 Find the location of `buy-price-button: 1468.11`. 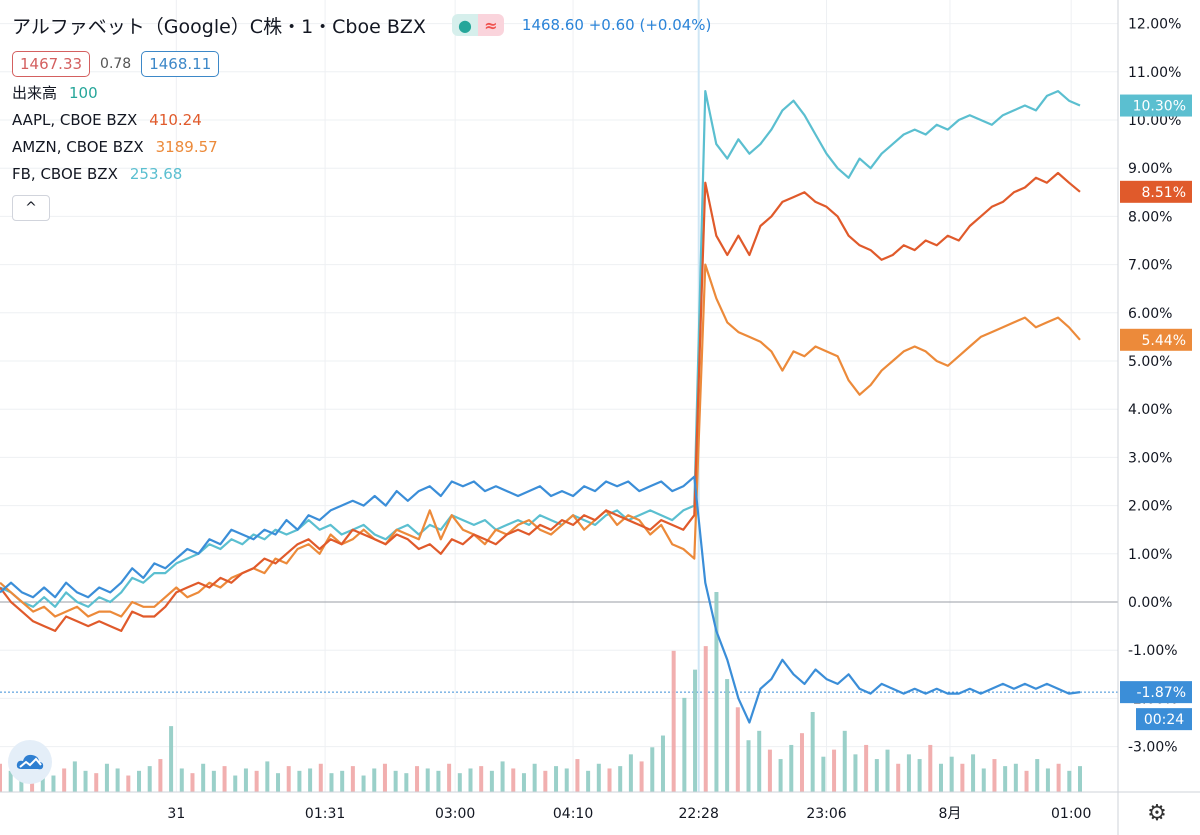

buy-price-button: 1468.11 is located at coordinates (180, 64).